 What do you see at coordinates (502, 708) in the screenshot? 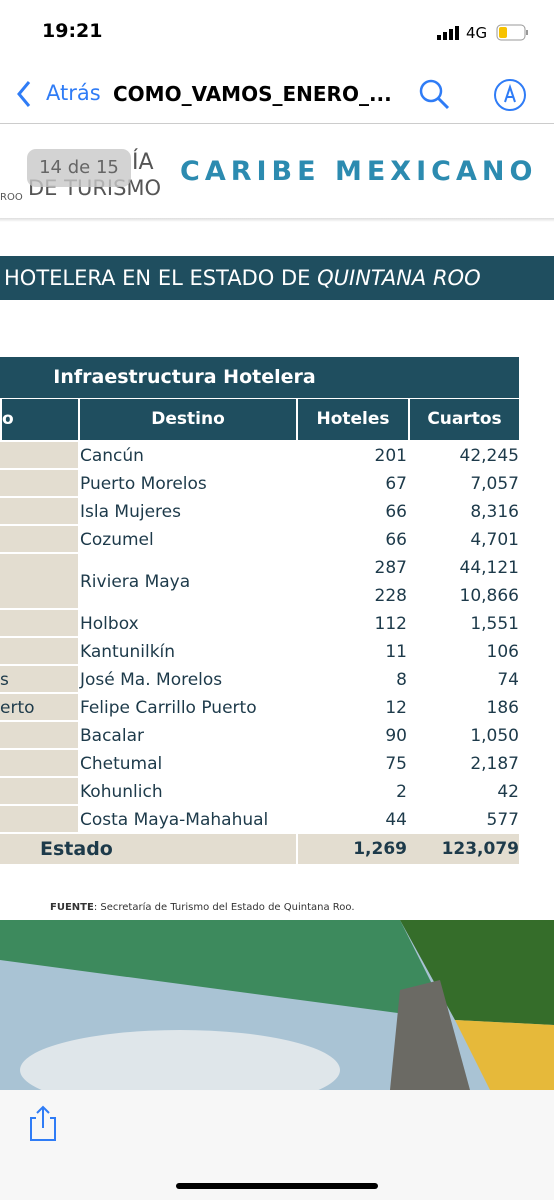
I see `cuartos-cell: 186` at bounding box center [502, 708].